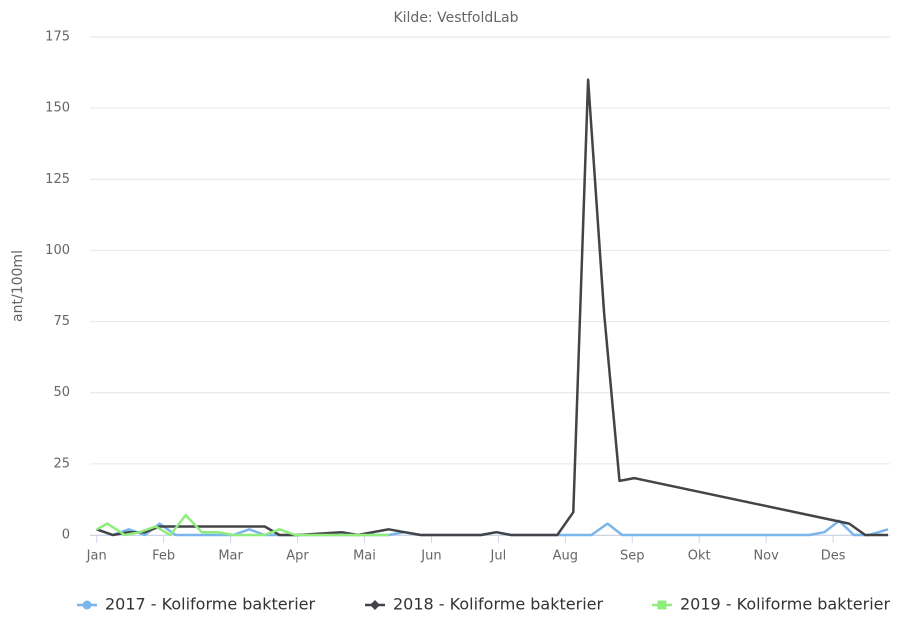 Image resolution: width=911 pixels, height=617 pixels. What do you see at coordinates (61, 463) in the screenshot?
I see `y-tick-label: 25` at bounding box center [61, 463].